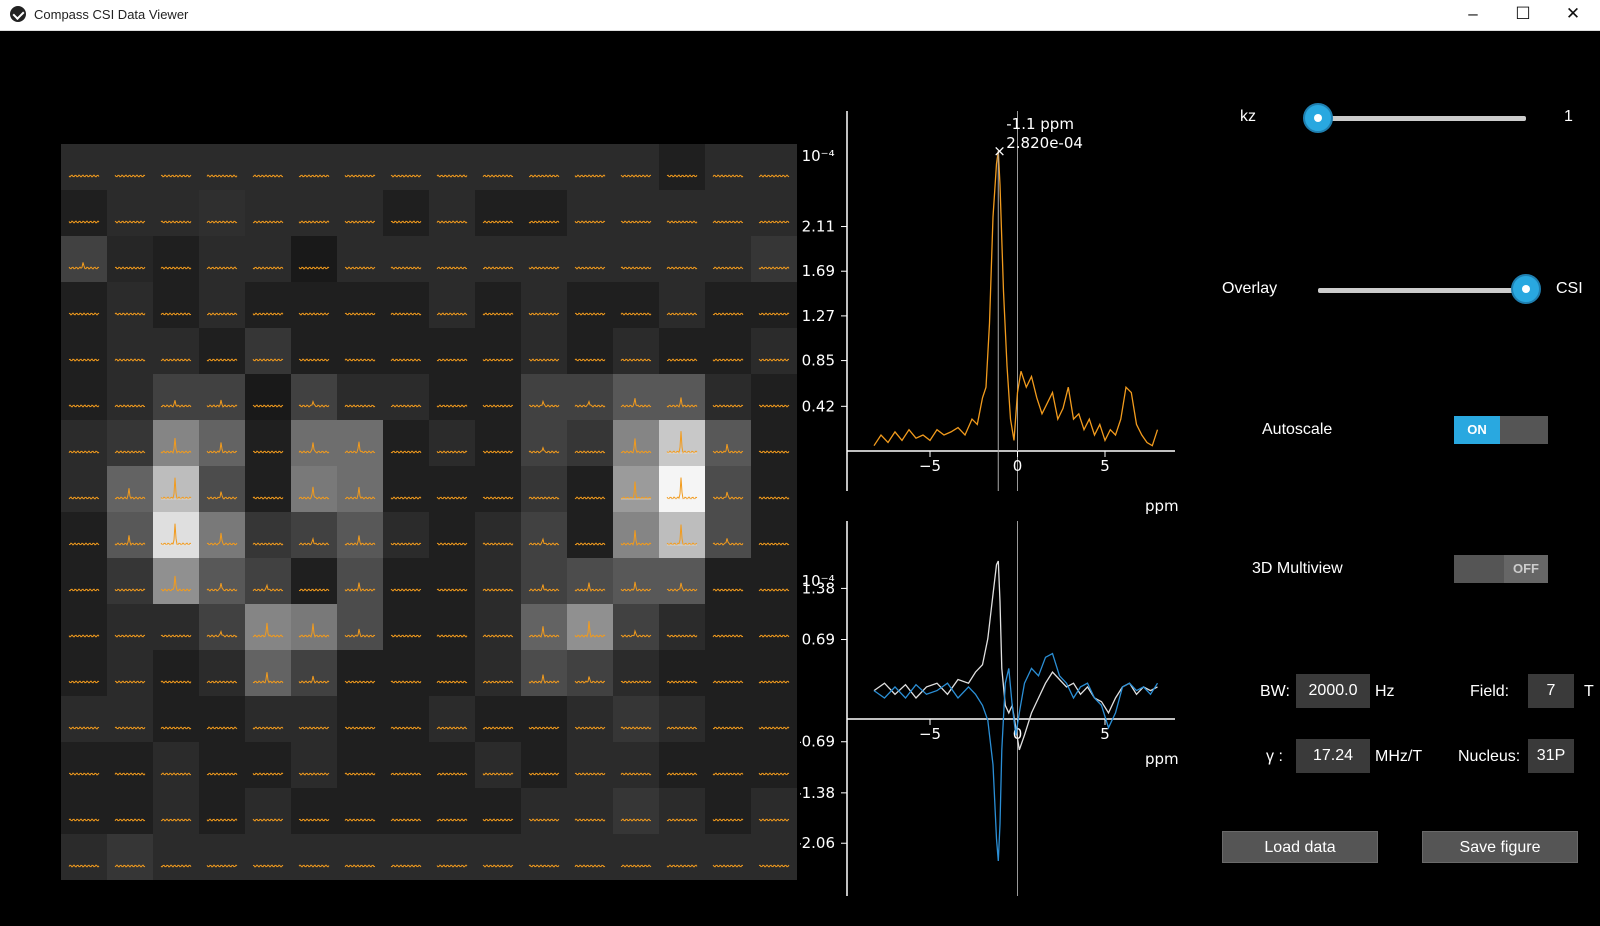  What do you see at coordinates (1526, 289) in the screenshot?
I see `overlay-slider-handle` at bounding box center [1526, 289].